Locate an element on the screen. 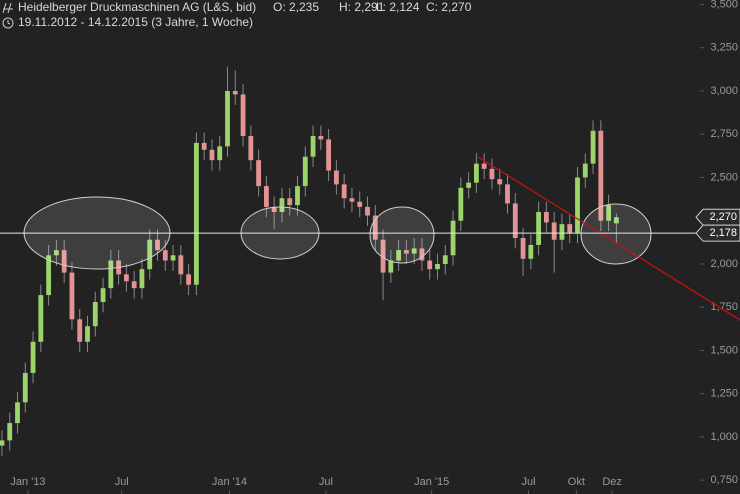  y-tick-label: 1,500 is located at coordinates (724, 350).